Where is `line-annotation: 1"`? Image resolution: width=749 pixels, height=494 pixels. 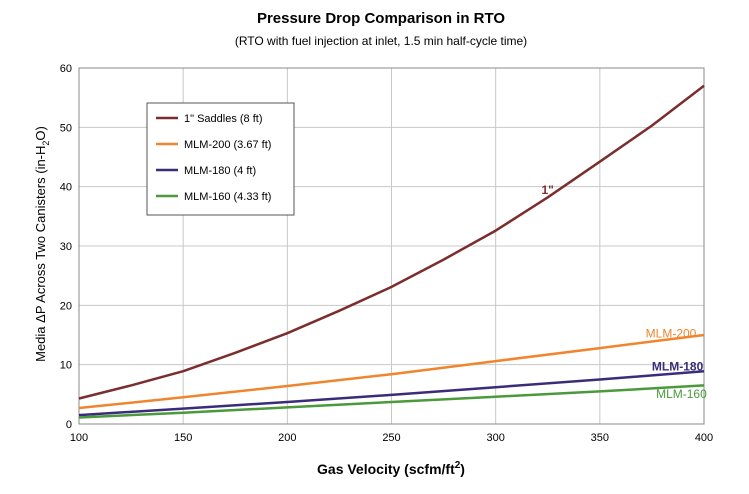 line-annotation: 1" is located at coordinates (548, 190).